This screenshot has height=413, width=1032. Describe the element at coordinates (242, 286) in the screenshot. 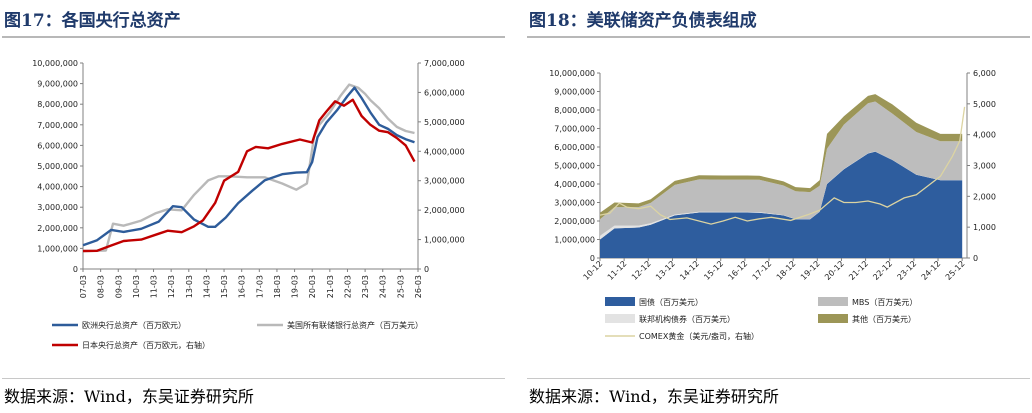

I see `x-tick-label: 16-03` at that location.